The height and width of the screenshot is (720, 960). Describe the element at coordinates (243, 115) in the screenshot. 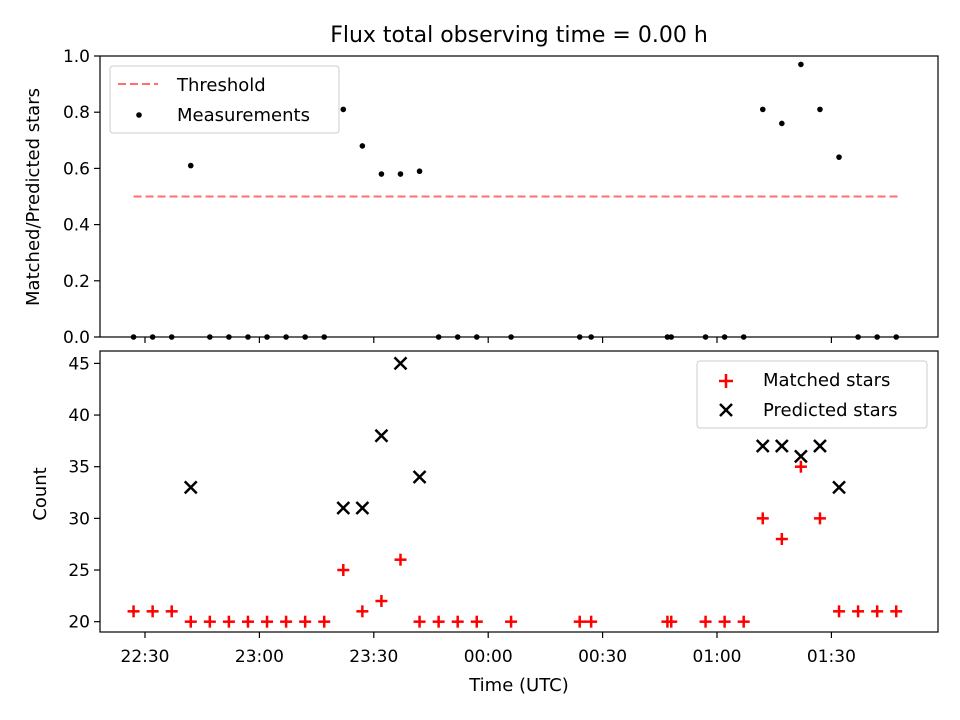

I see `measurements-legend-label: Measurements` at that location.